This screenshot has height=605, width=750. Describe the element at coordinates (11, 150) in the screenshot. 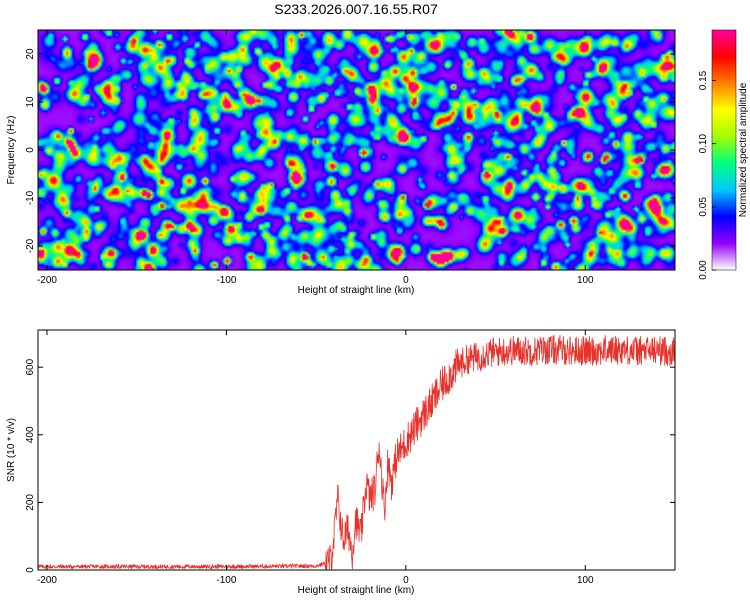

I see `heatmap-y-label: Frequency (Hz)` at that location.